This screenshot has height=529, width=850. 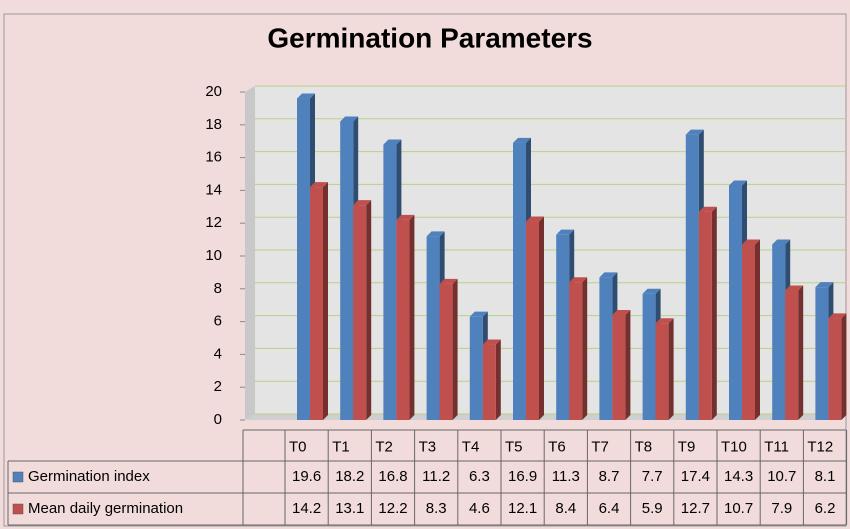 I want to click on table-value: 8.4, so click(x=565, y=508).